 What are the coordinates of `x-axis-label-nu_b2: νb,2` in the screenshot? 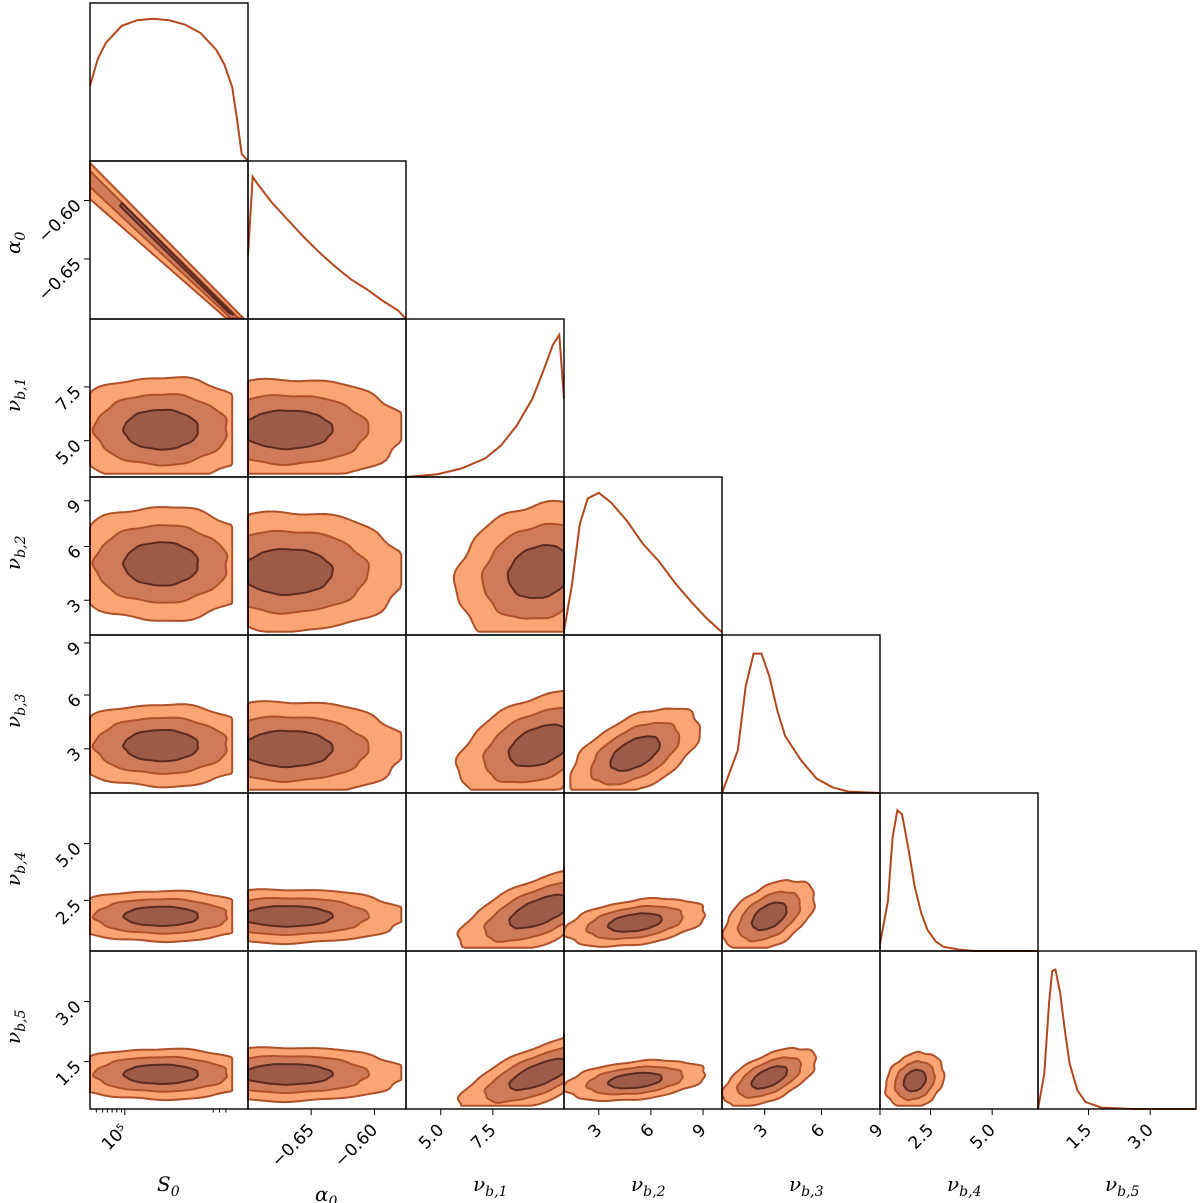 It's located at (648, 1186).